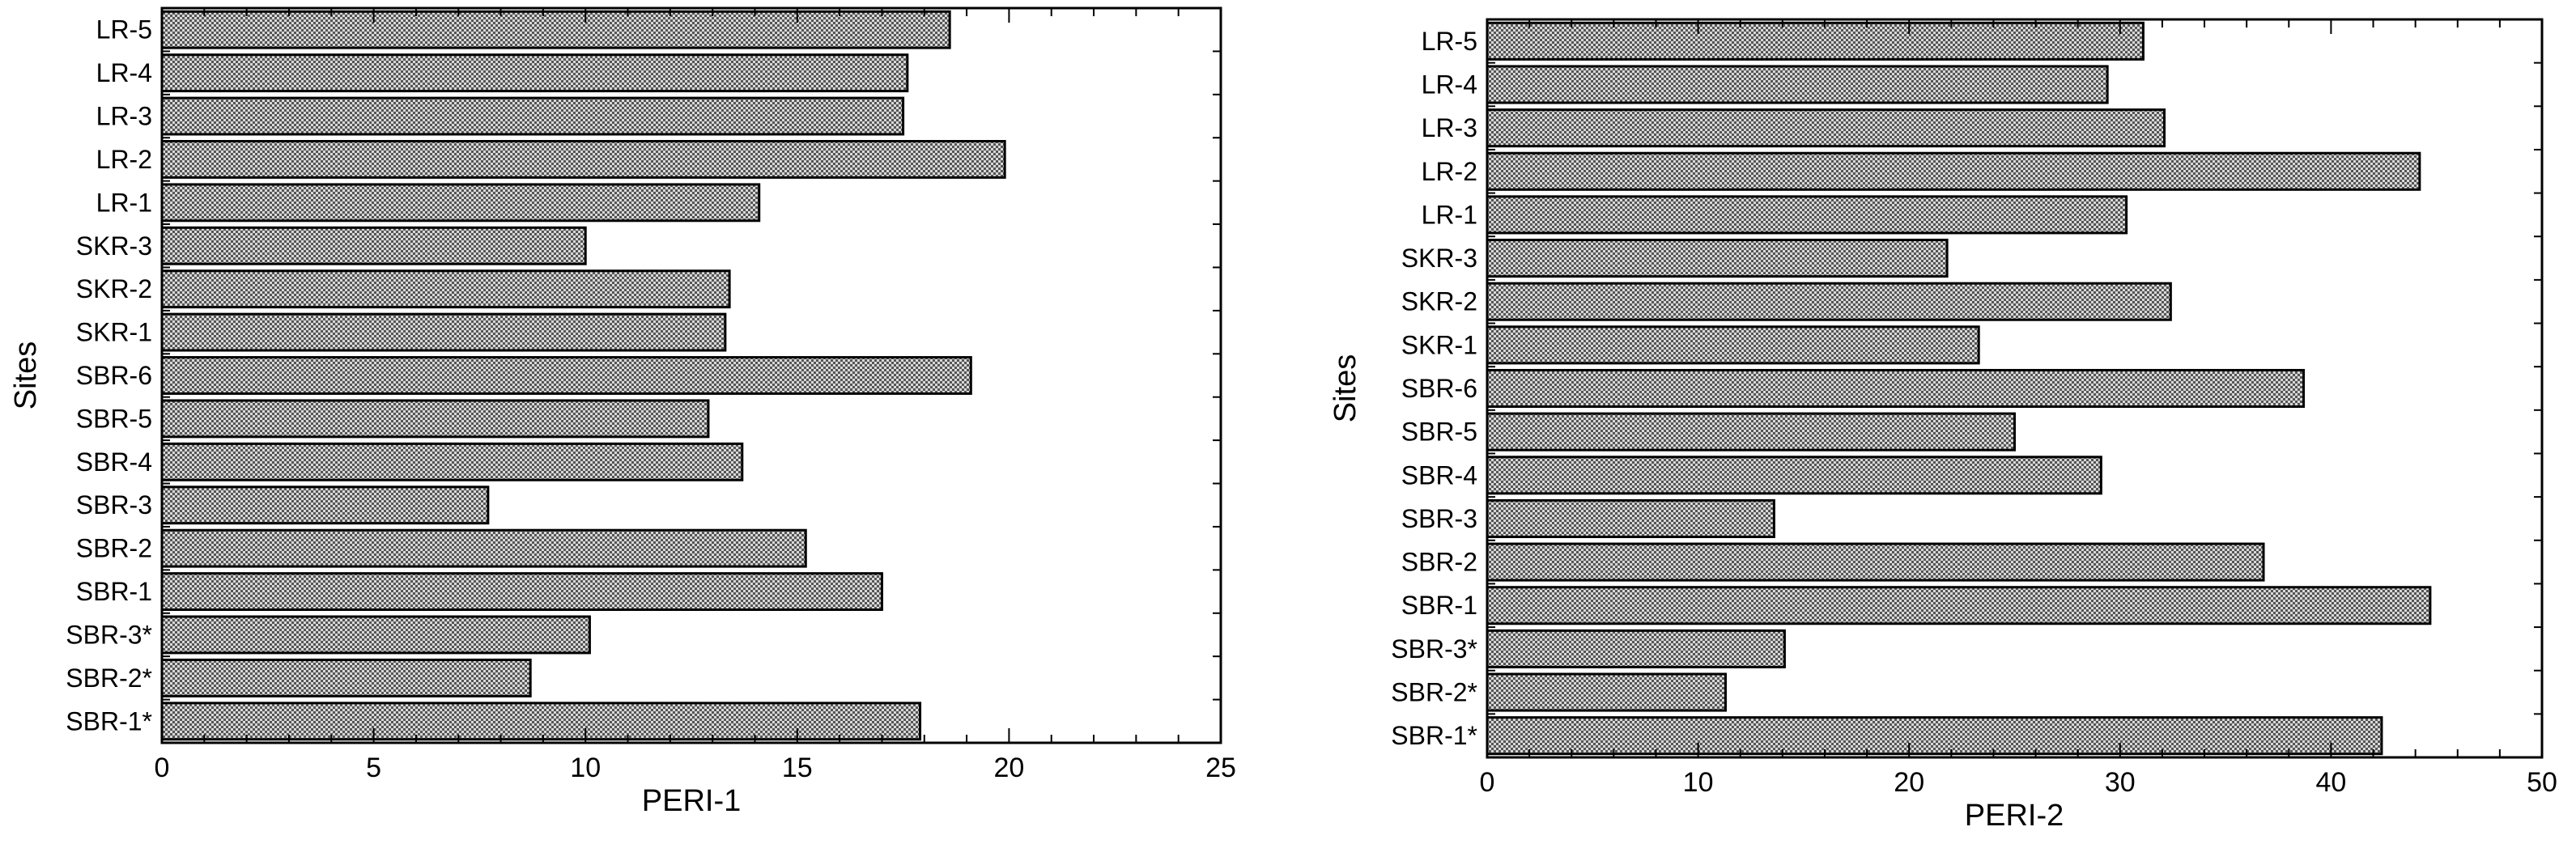 This screenshot has width=2576, height=848. What do you see at coordinates (692, 801) in the screenshot?
I see `x-axis-title: PERI-1` at bounding box center [692, 801].